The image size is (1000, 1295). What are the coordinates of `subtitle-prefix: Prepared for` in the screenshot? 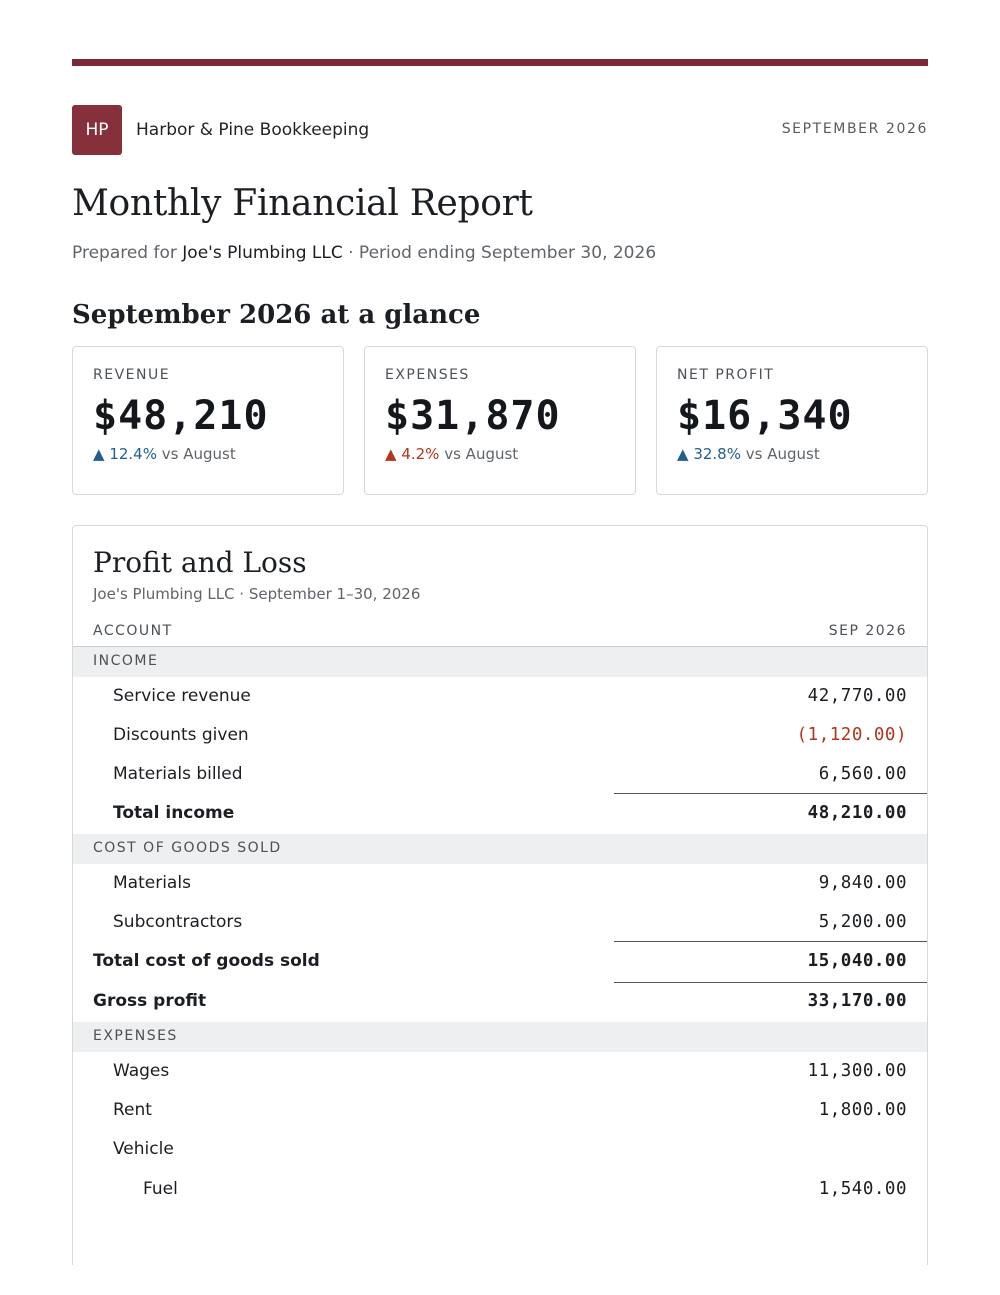 It's located at (124, 253).